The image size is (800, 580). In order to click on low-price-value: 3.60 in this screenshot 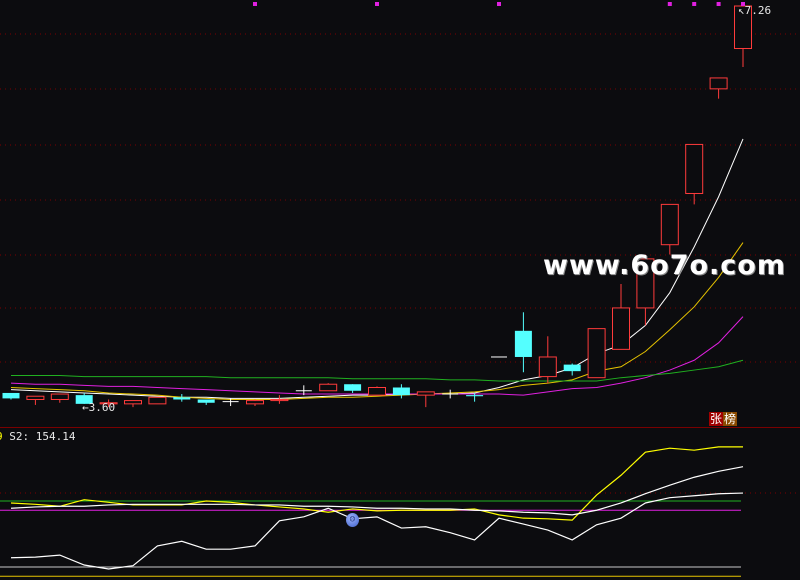, I will do `click(102, 407)`.